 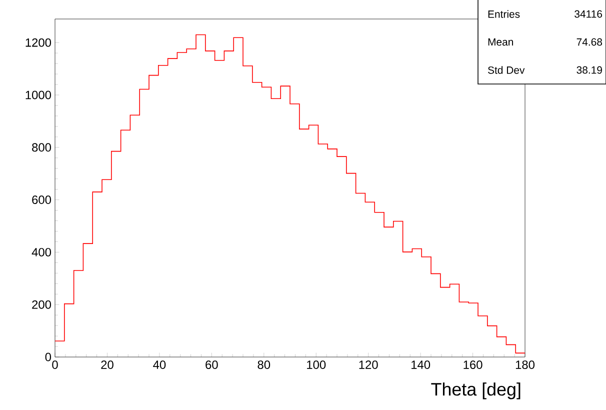 What do you see at coordinates (48, 357) in the screenshot?
I see `y-tick-label: 0` at bounding box center [48, 357].